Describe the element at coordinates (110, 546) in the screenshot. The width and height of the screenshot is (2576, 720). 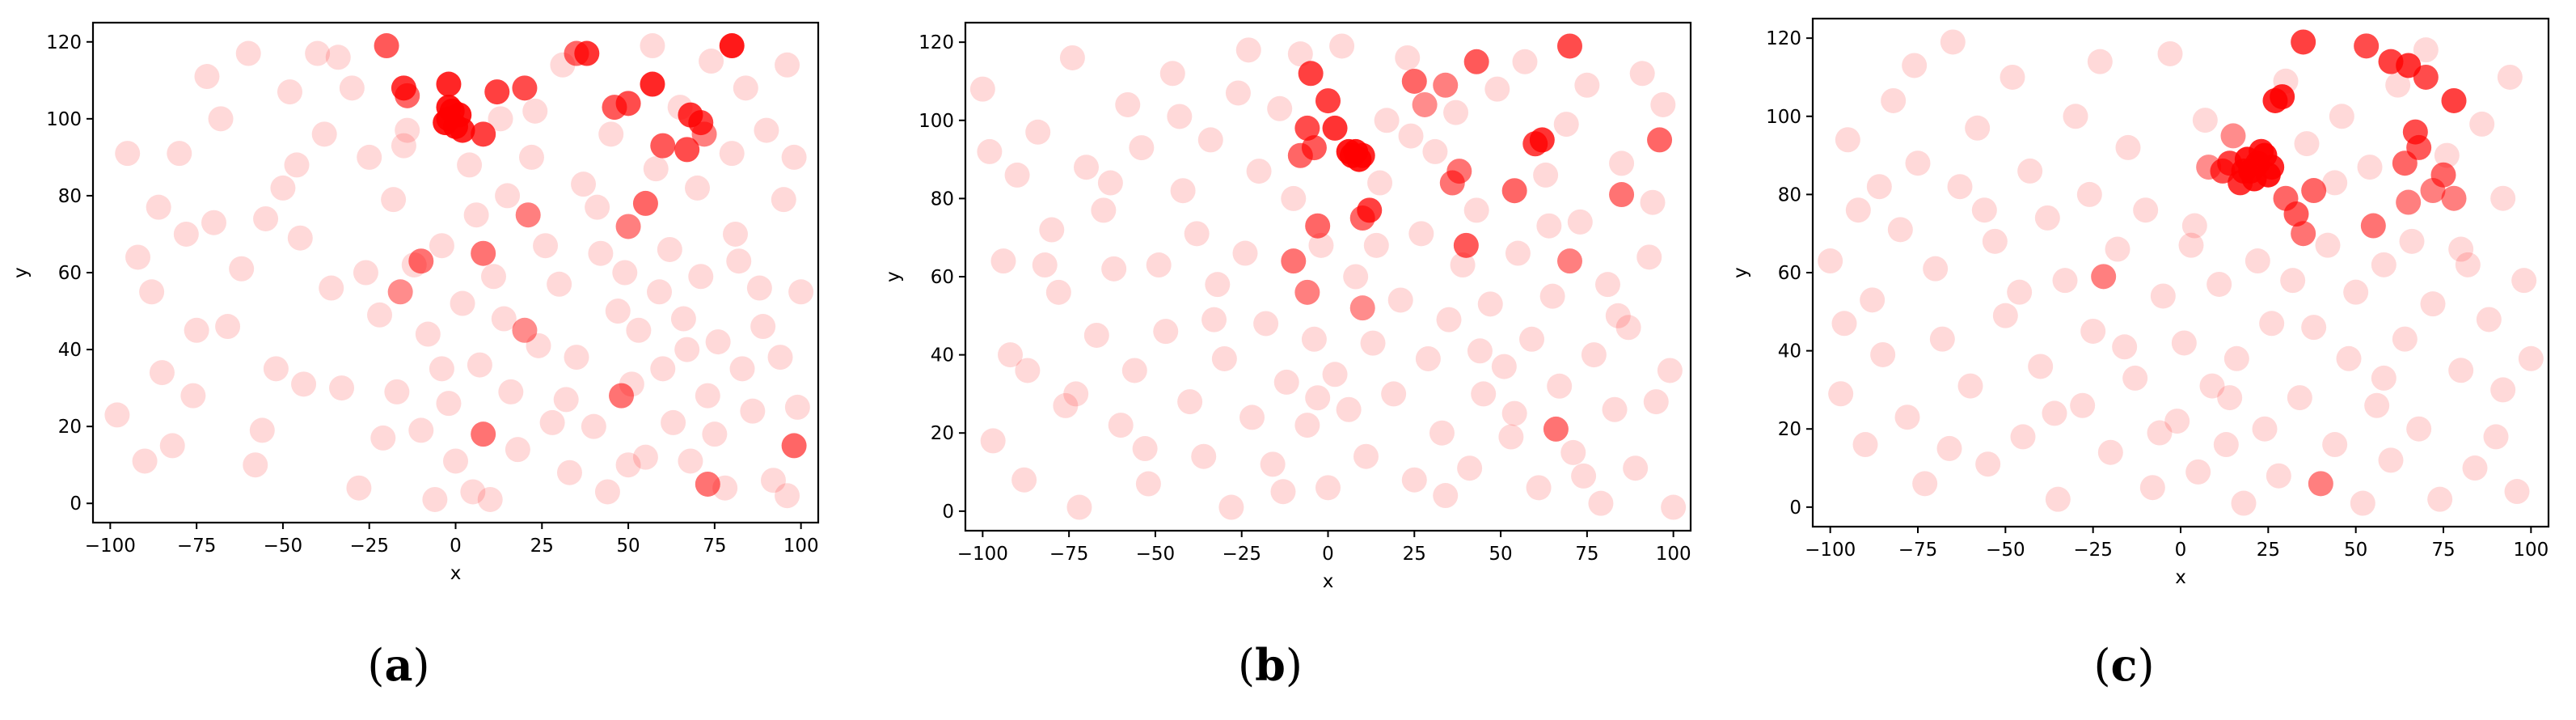
I see `x-tick-label: −100` at that location.